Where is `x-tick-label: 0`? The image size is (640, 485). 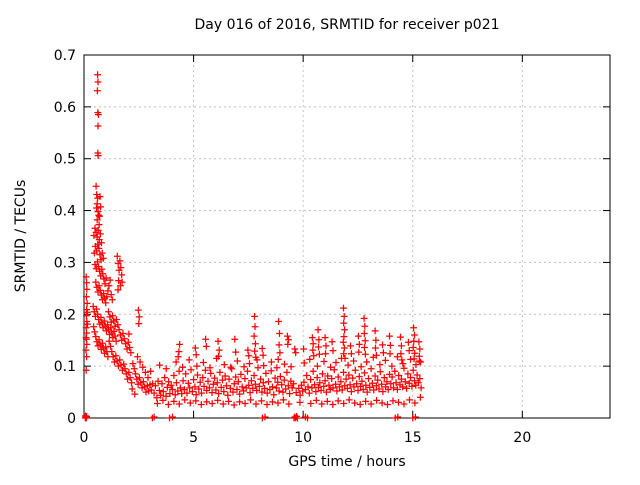
x-tick-label: 0 is located at coordinates (84, 438).